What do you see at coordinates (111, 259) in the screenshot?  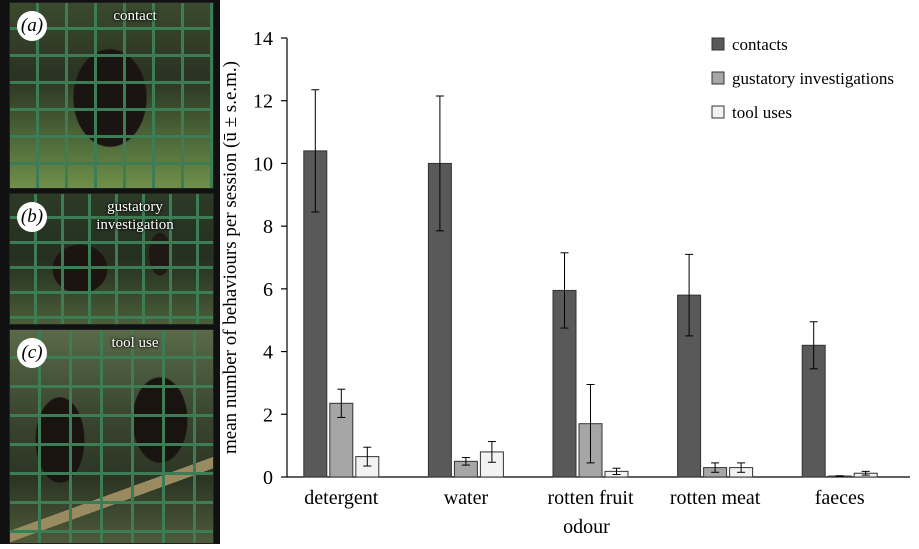 I see `photo-panel-gustatory: (b) gustatory investigation` at bounding box center [111, 259].